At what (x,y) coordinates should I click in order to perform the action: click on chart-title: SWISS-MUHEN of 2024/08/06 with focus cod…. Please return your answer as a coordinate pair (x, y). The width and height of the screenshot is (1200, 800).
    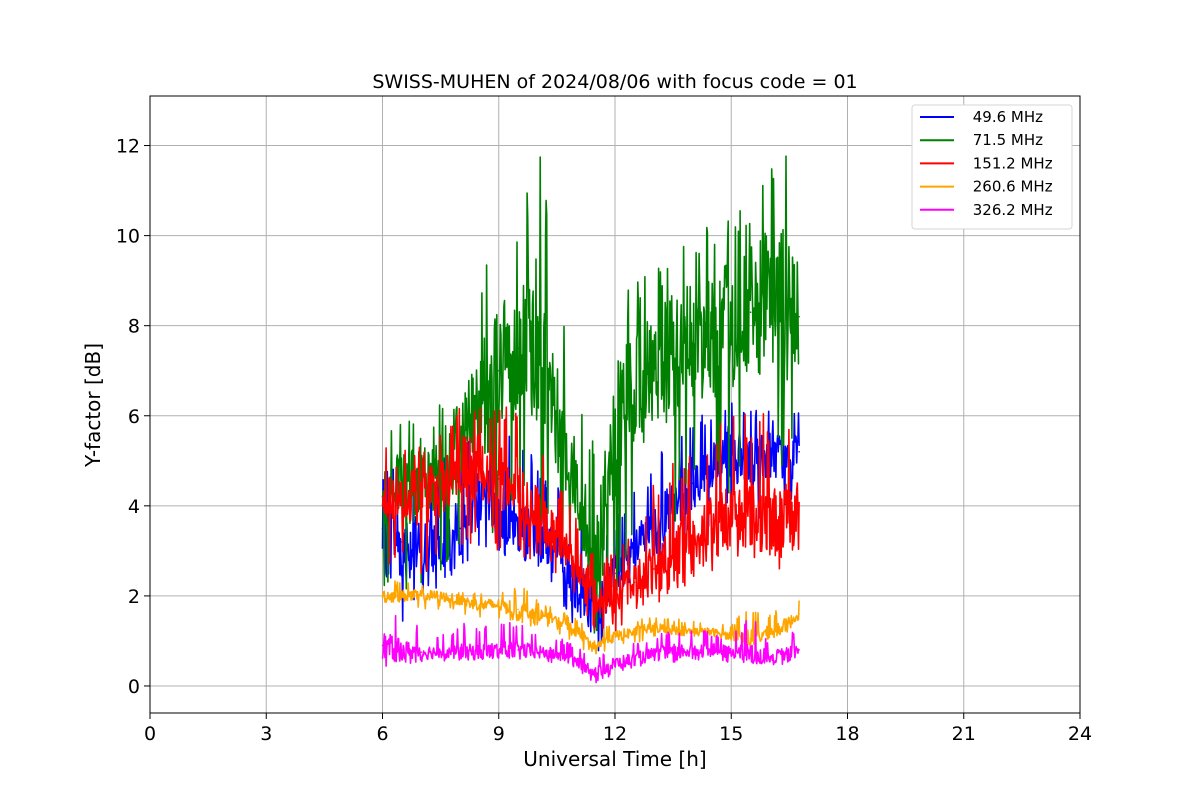
    Looking at the image, I should click on (614, 82).